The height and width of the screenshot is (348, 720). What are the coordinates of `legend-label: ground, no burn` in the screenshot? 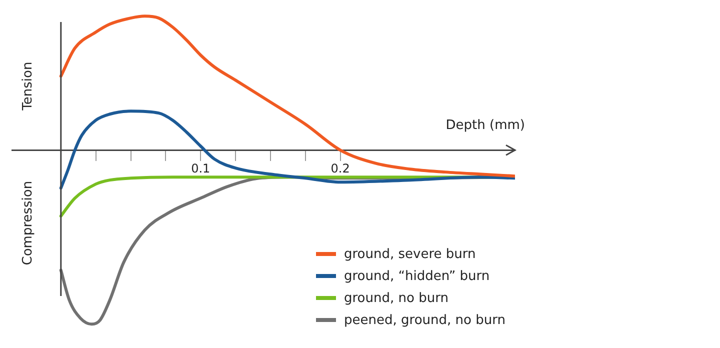 It's located at (396, 298).